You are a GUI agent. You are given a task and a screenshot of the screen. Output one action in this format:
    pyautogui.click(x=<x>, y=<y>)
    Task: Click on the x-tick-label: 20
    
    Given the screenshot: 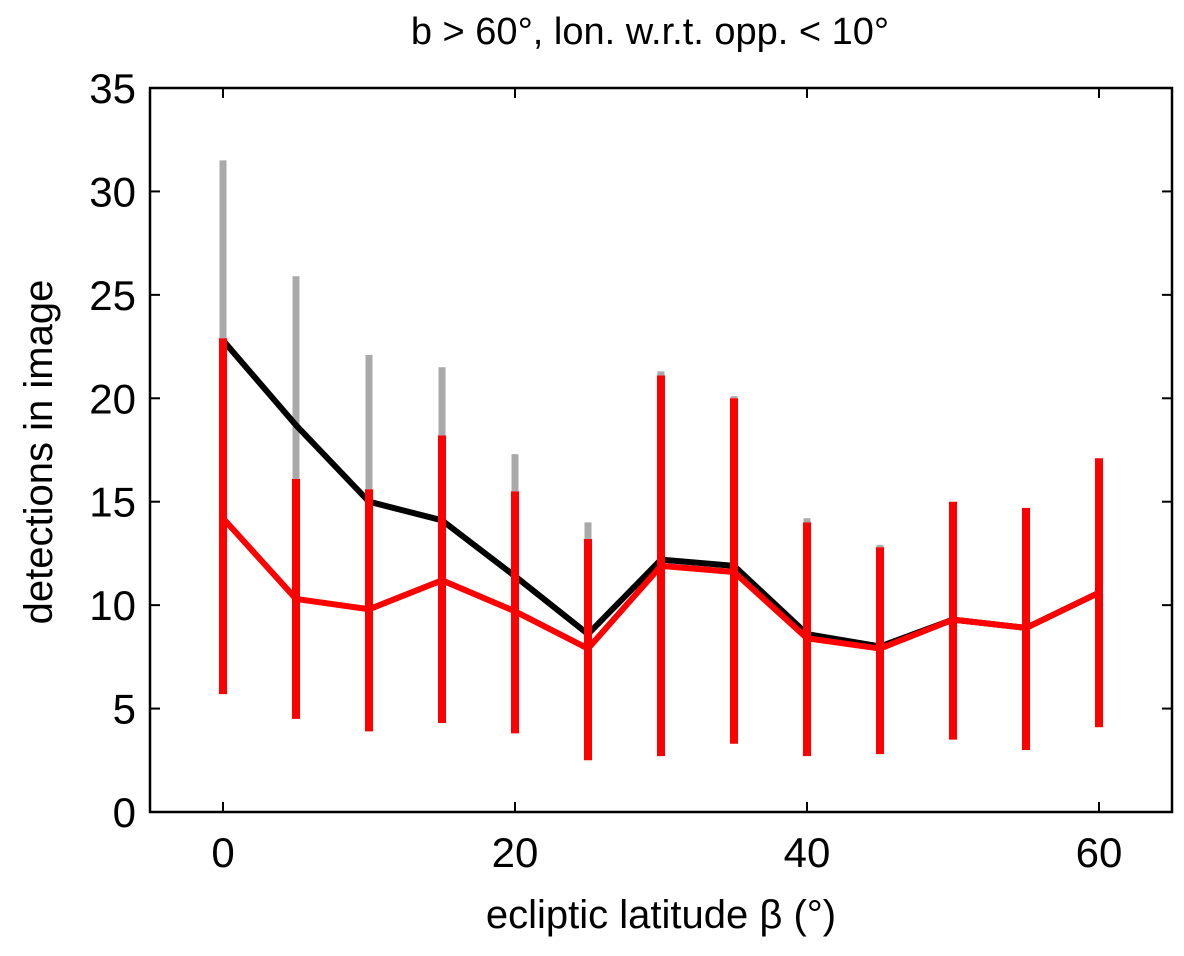 What is the action you would take?
    pyautogui.click(x=515, y=852)
    